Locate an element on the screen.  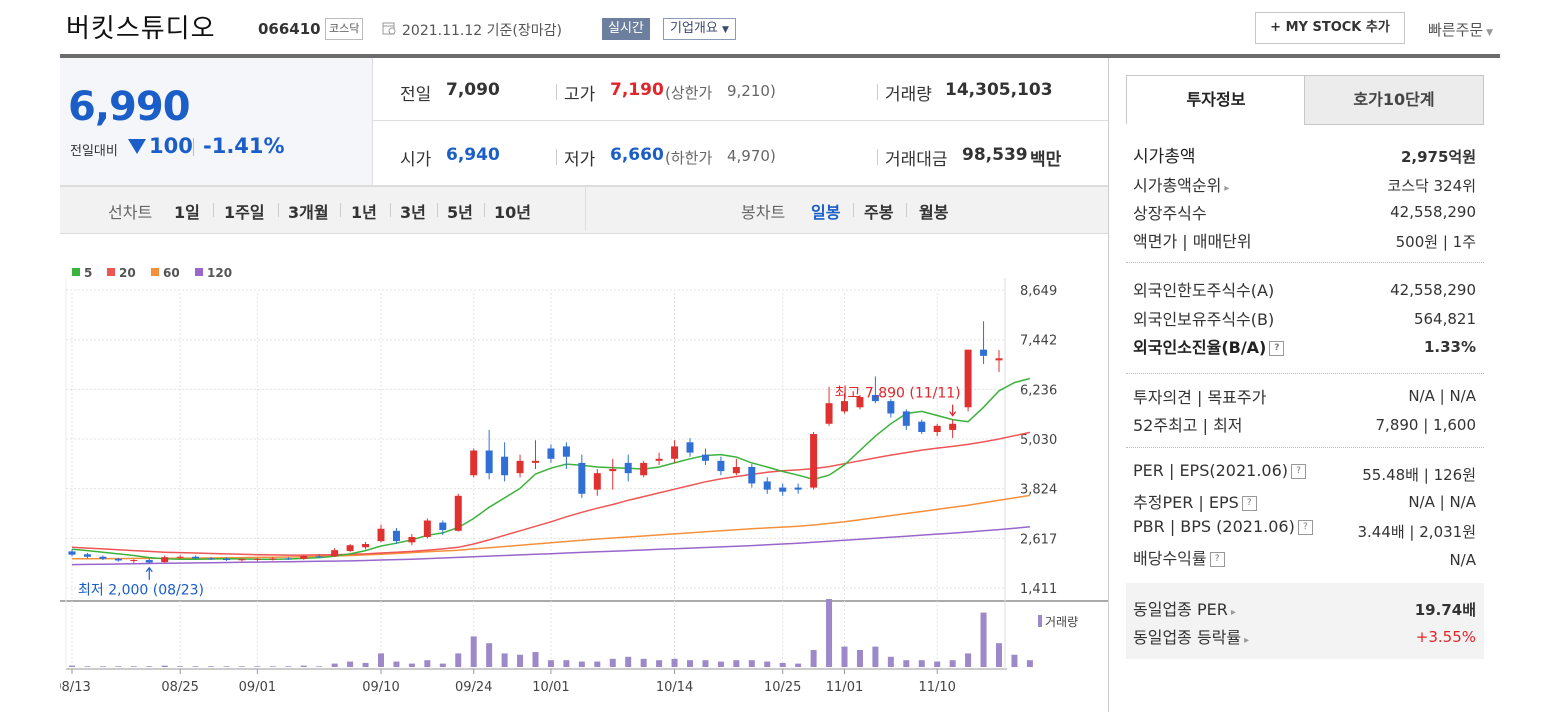
row-value: +3.55% is located at coordinates (1445, 637).